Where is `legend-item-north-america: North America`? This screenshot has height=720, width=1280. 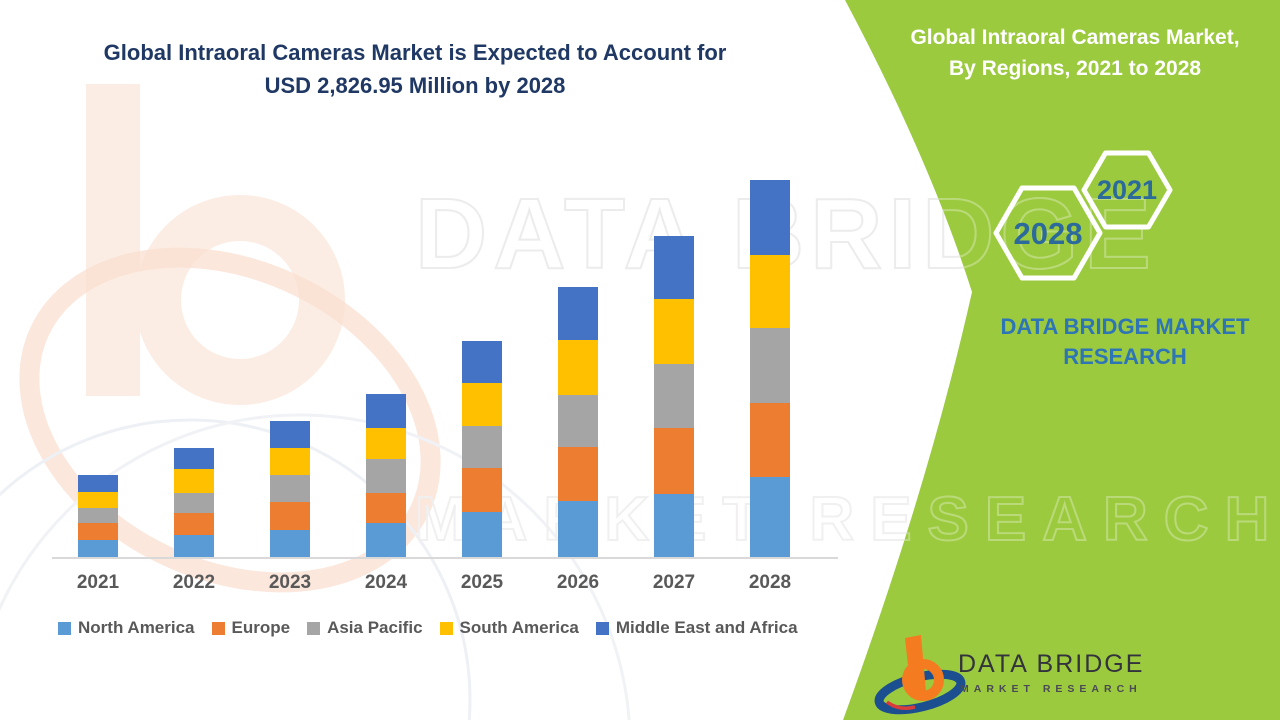 legend-item-north-america: North America is located at coordinates (126, 628).